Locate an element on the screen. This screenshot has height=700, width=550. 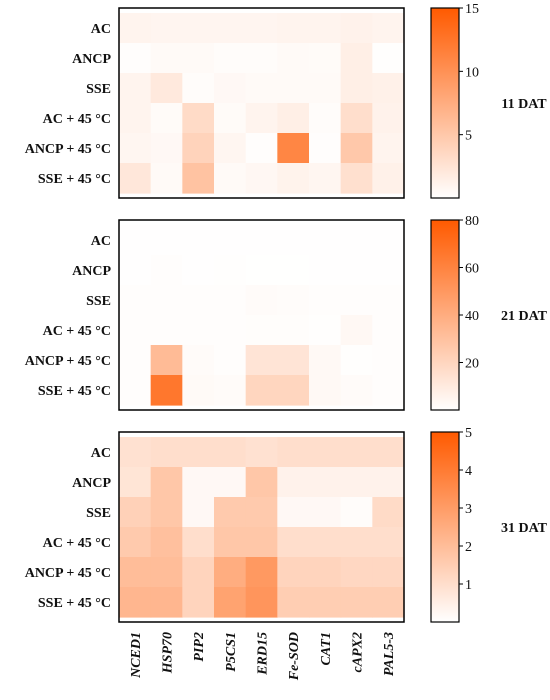
panel-label: 11 DAT is located at coordinates (524, 104).